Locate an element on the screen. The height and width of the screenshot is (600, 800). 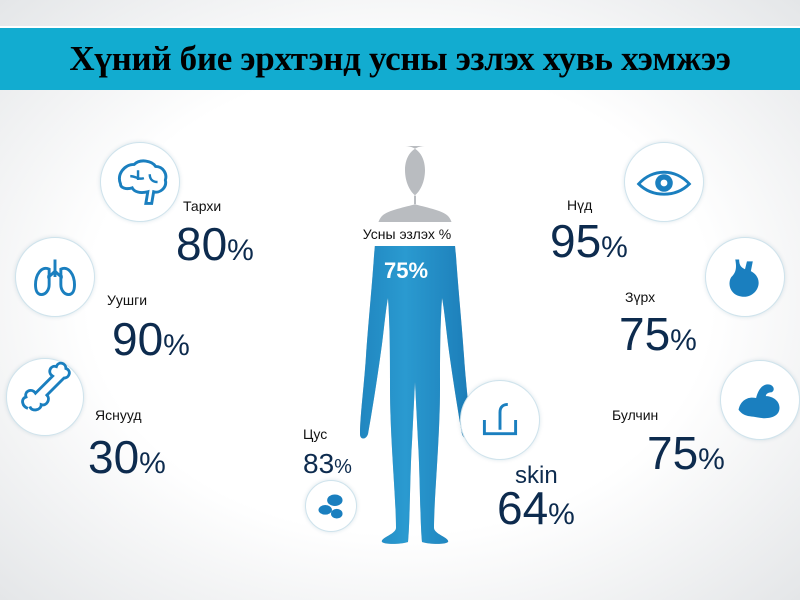
lungs-icon is located at coordinates (55, 277).